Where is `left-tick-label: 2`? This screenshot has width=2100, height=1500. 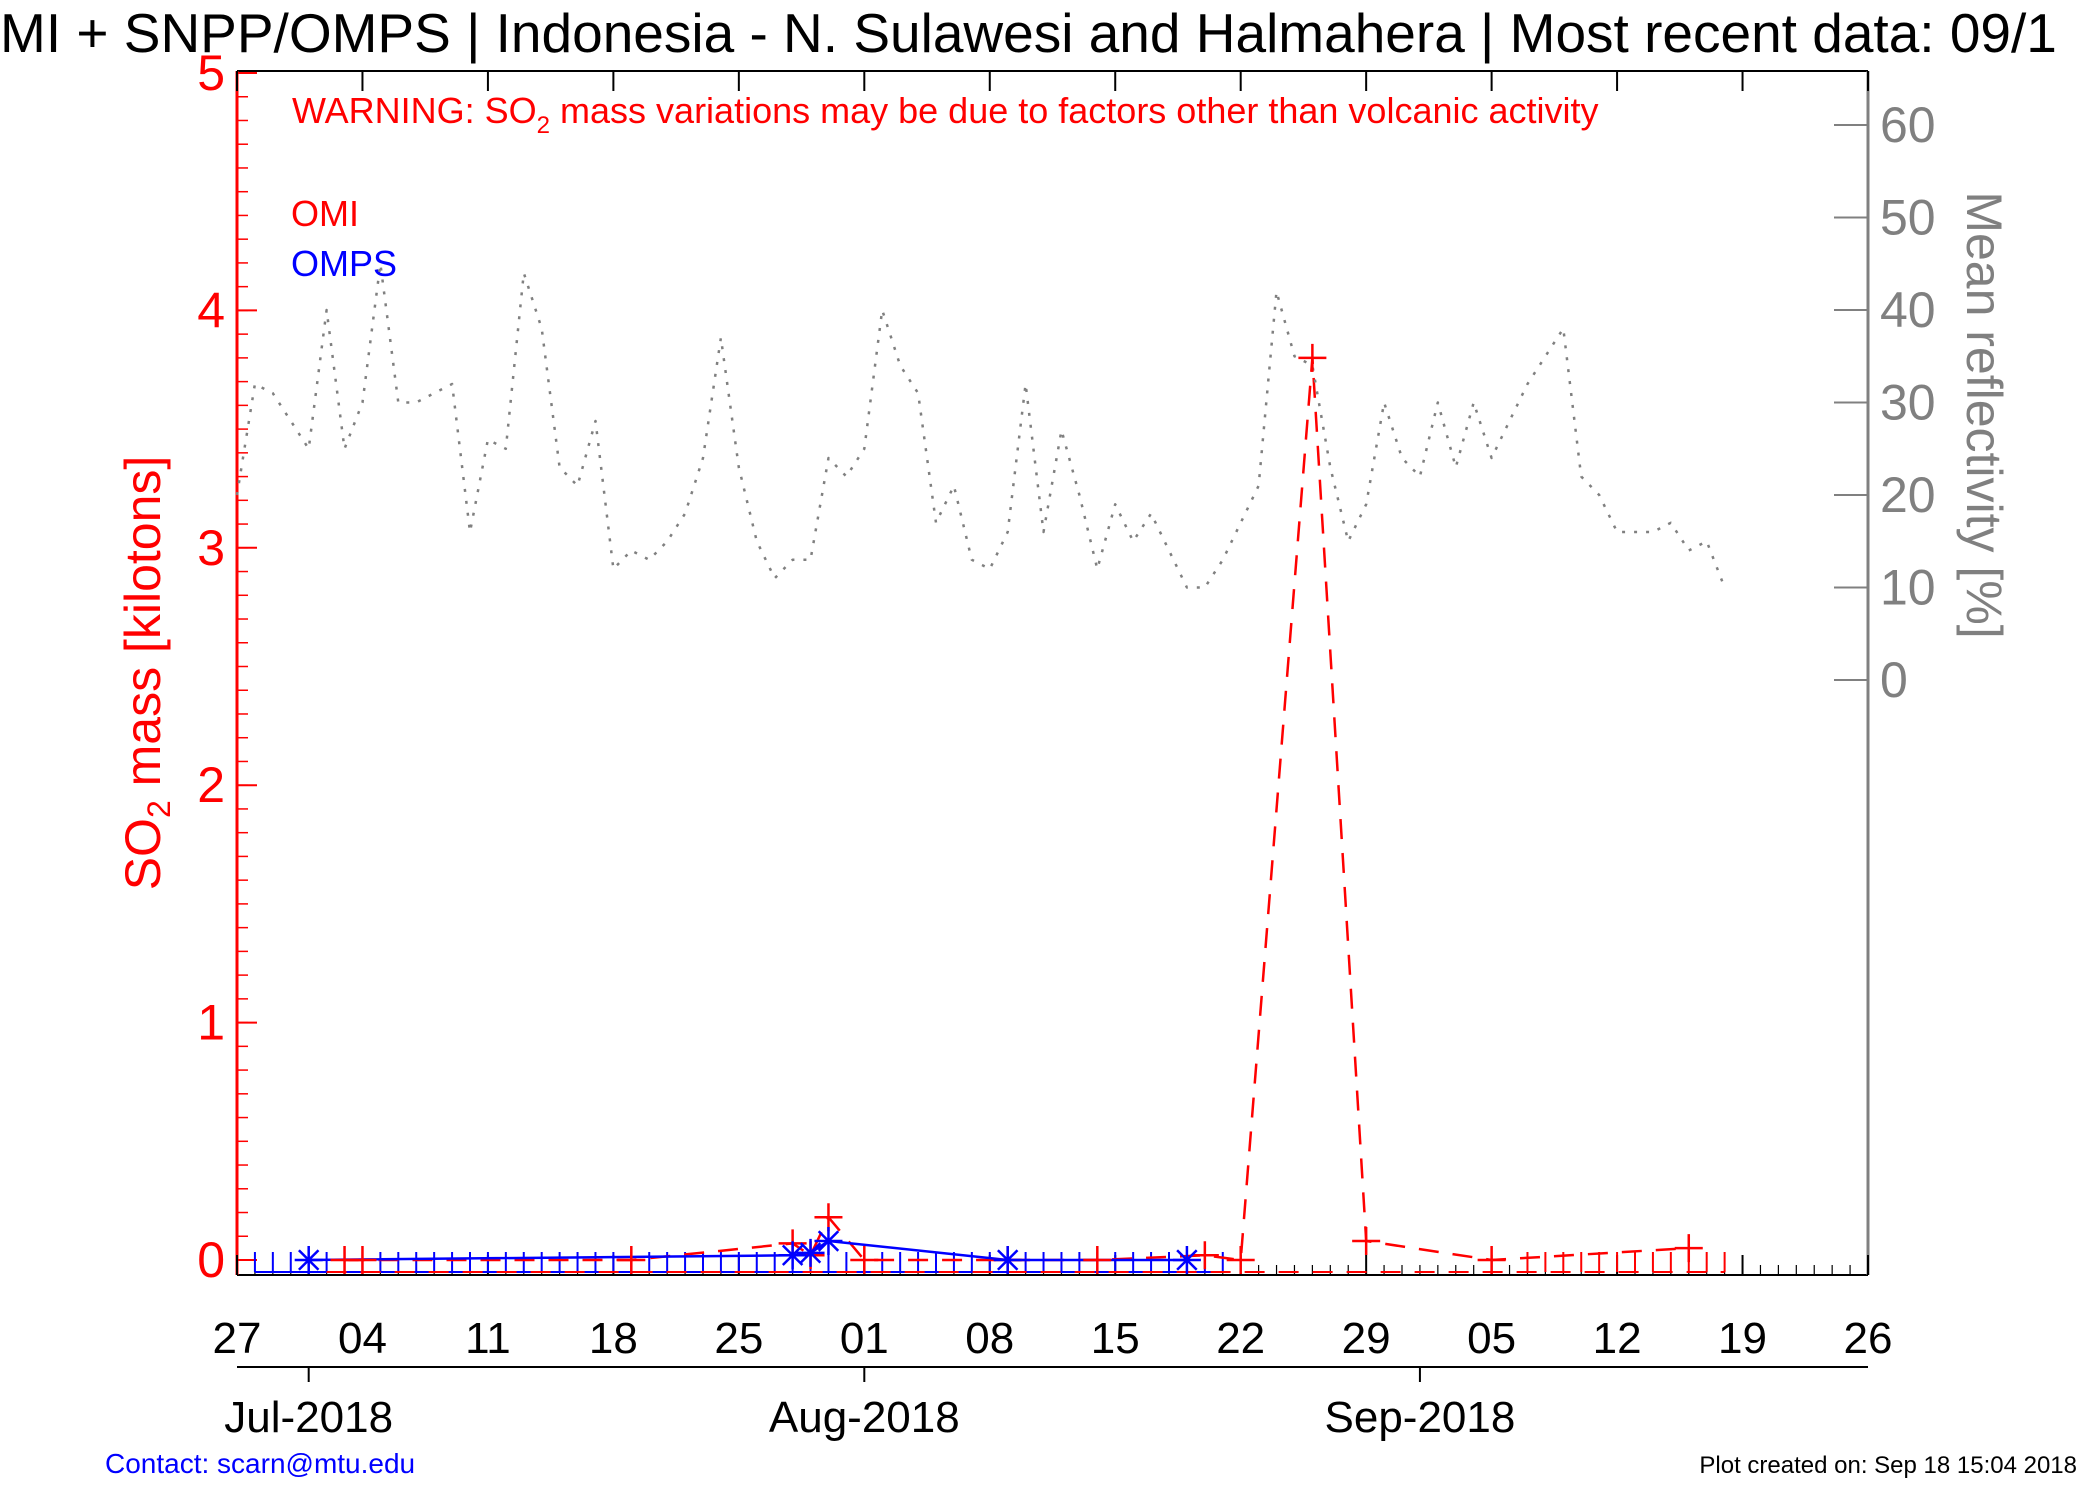
left-tick-label: 2 is located at coordinates (211, 785).